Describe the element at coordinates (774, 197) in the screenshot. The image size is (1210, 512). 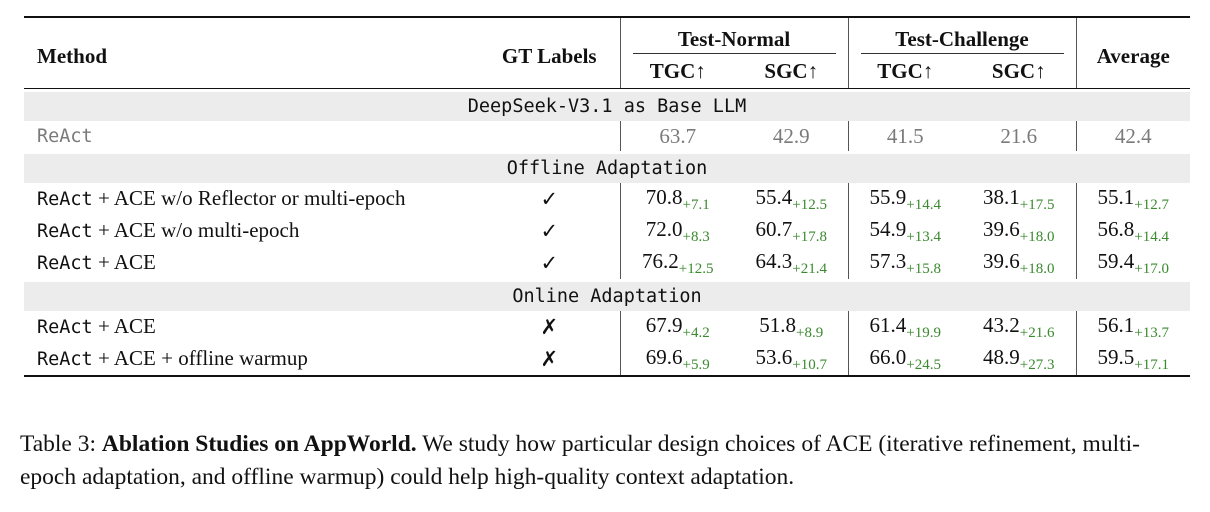
I see `cell-value: 55.4` at that location.